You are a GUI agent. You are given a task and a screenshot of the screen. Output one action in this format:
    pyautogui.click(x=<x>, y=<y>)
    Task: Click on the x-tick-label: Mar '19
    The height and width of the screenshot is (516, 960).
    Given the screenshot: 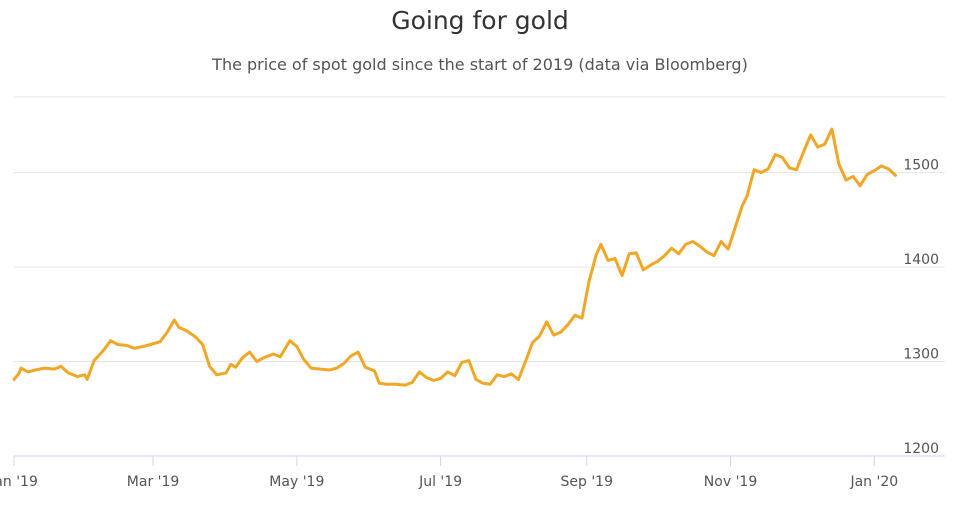 What is the action you would take?
    pyautogui.click(x=153, y=482)
    